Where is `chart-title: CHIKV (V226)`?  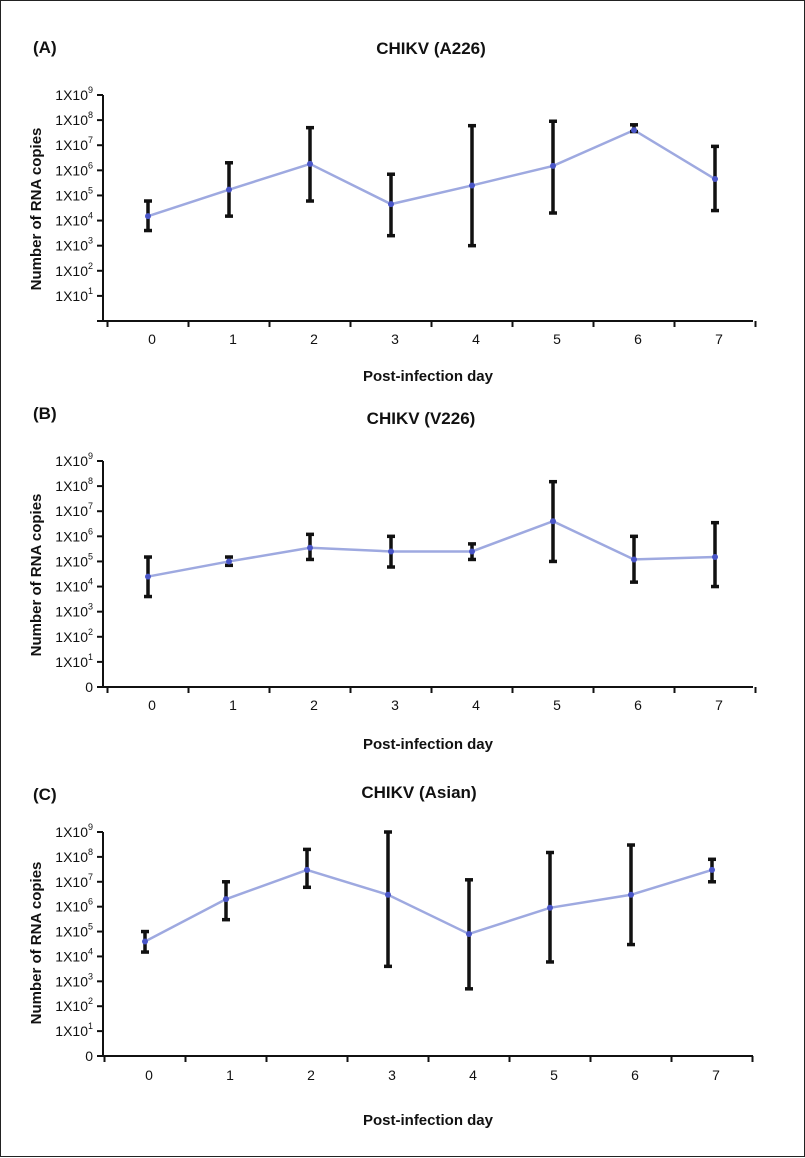
chart-title: CHIKV (V226) is located at coordinates (421, 418).